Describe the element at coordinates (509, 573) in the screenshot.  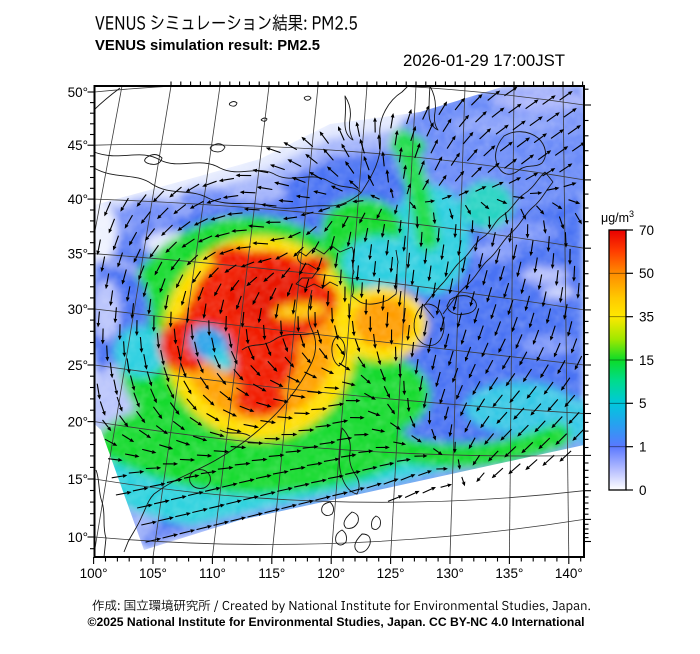
I see `svg-text: 135°` at that location.